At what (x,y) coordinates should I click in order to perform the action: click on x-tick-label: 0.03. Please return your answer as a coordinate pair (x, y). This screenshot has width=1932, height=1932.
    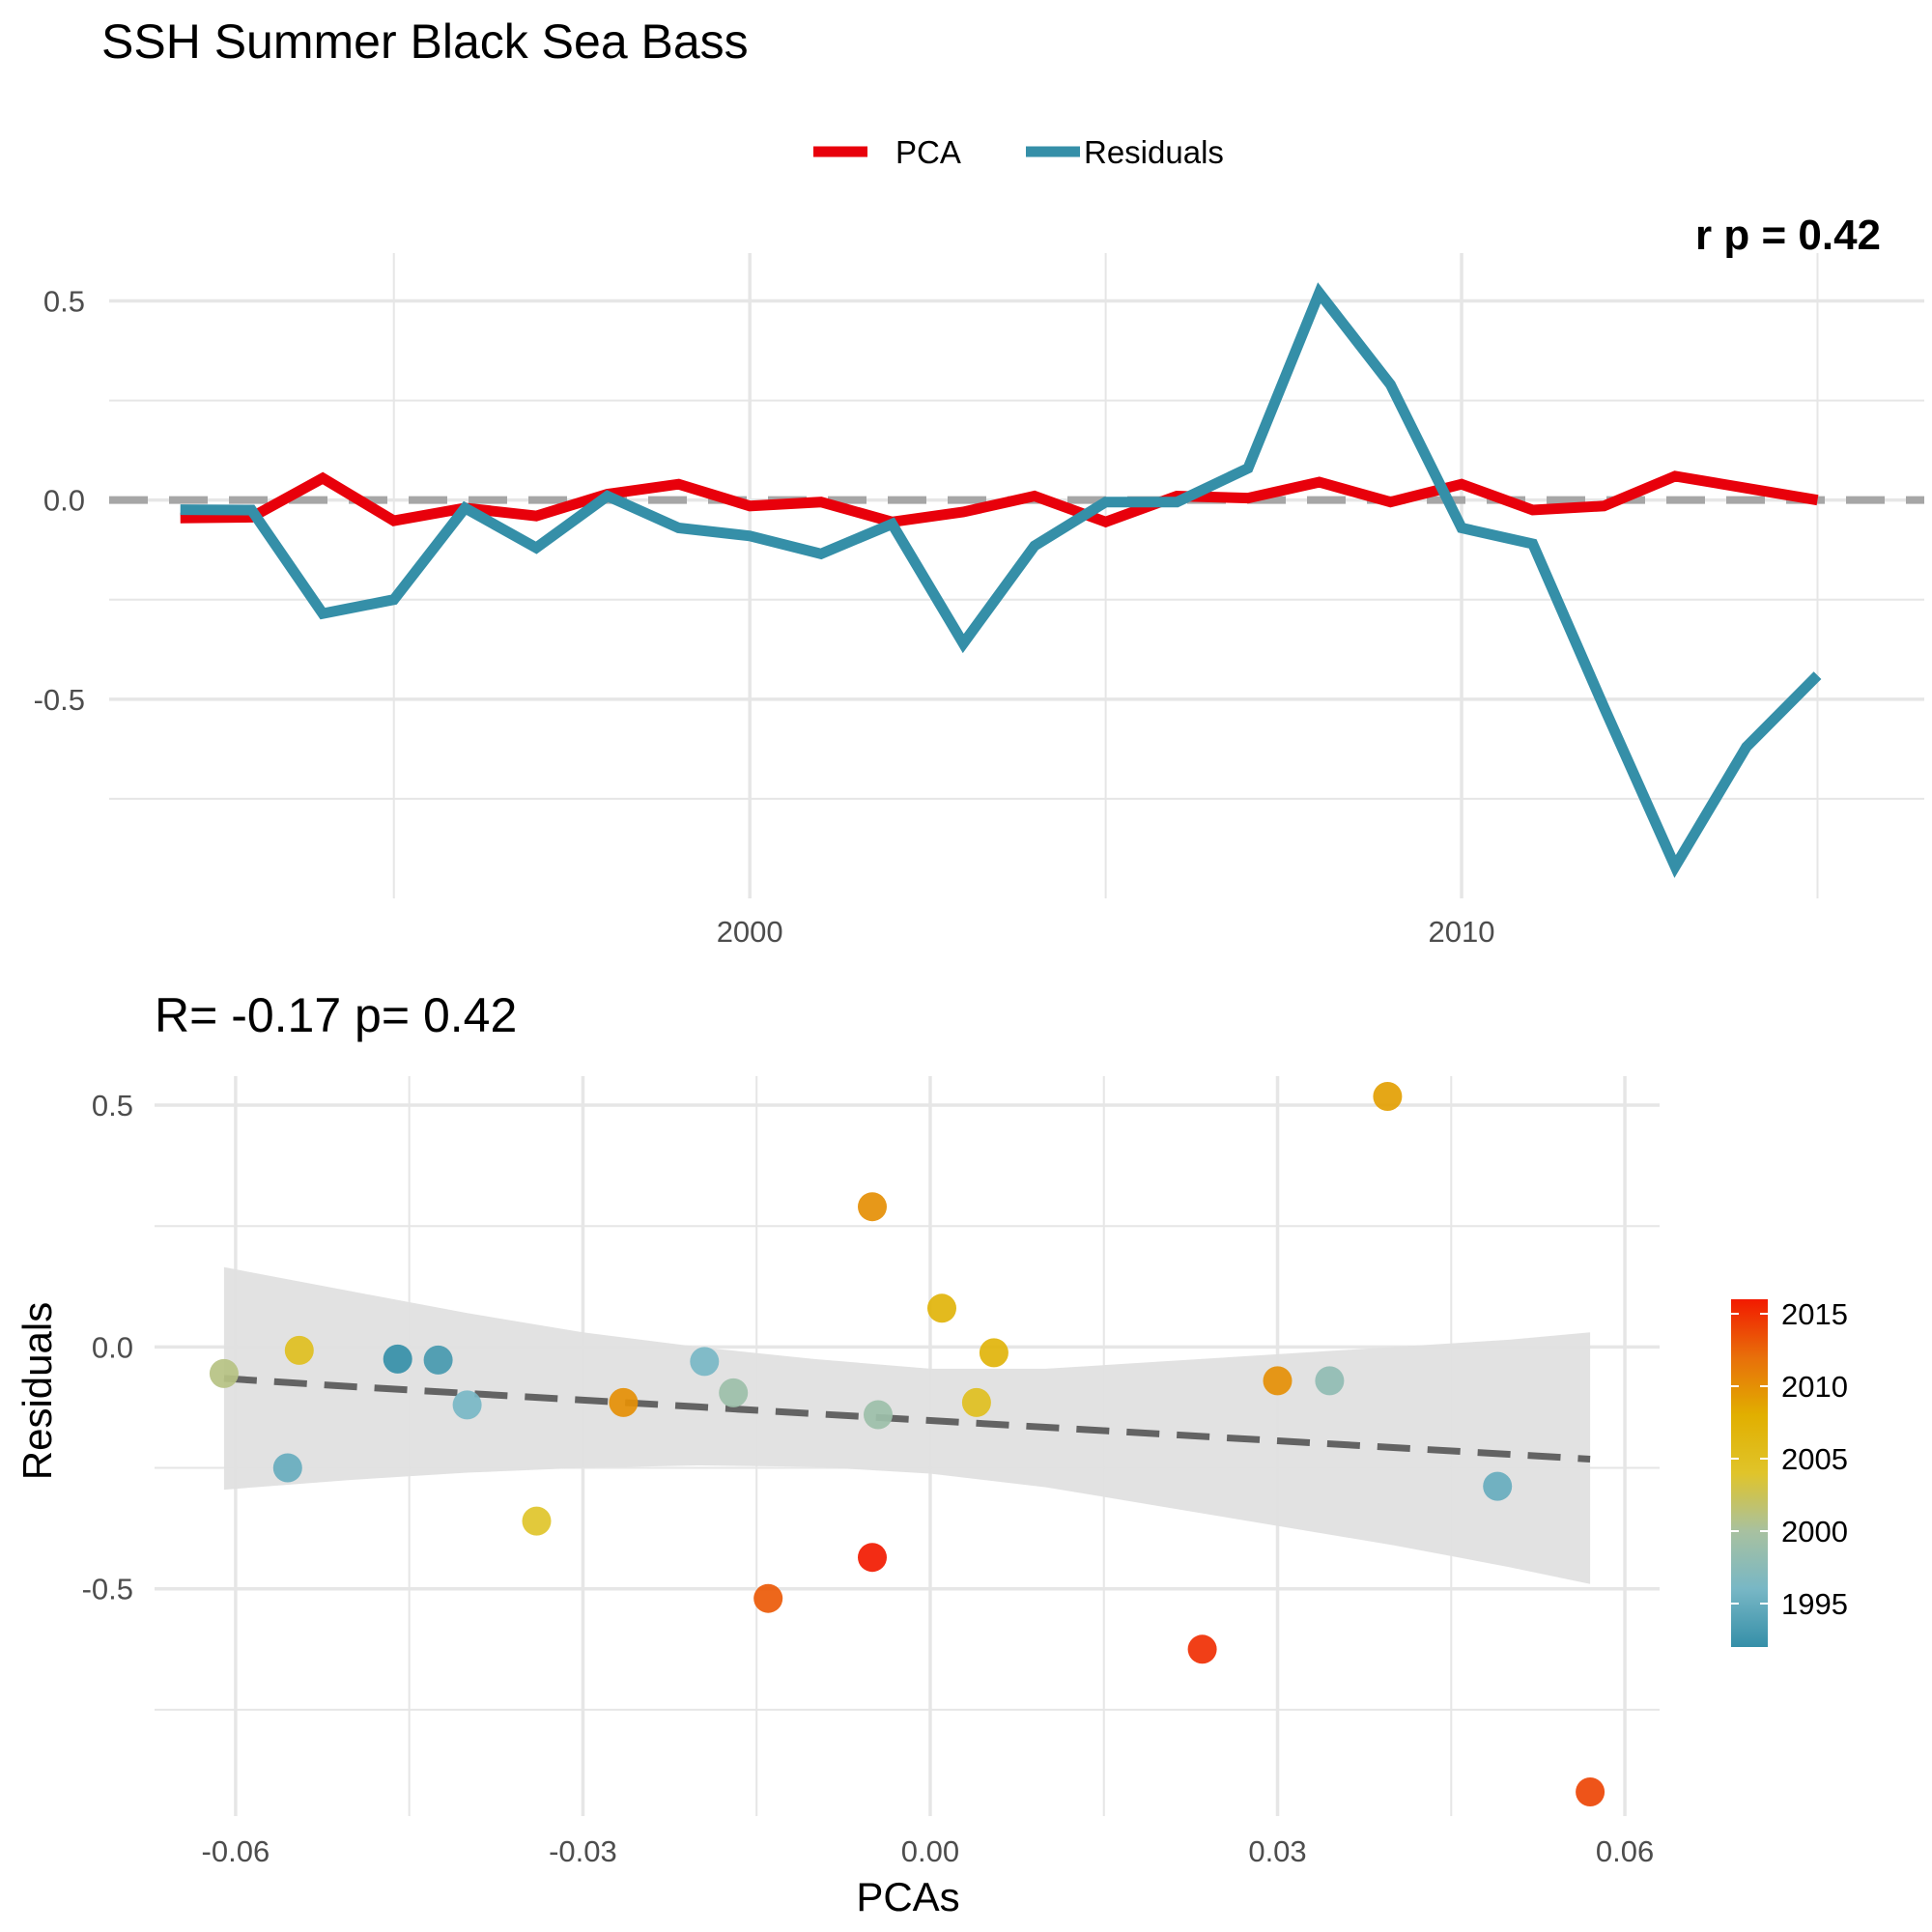
    Looking at the image, I should click on (1277, 1851).